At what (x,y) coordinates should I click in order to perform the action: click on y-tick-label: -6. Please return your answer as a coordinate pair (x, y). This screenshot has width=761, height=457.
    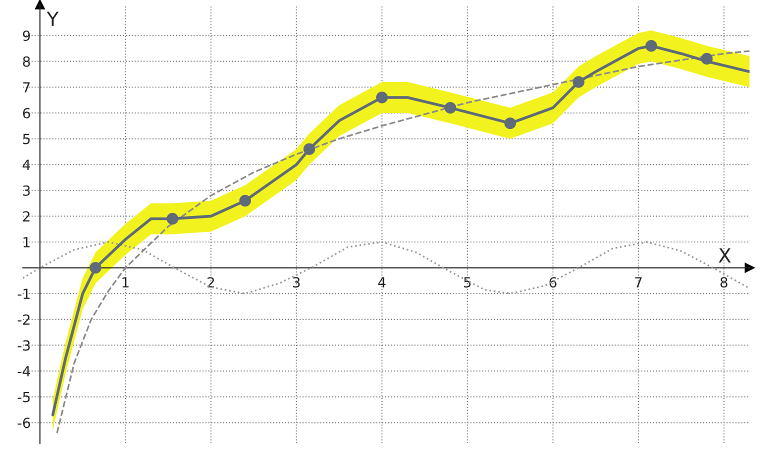
    Looking at the image, I should click on (24, 423).